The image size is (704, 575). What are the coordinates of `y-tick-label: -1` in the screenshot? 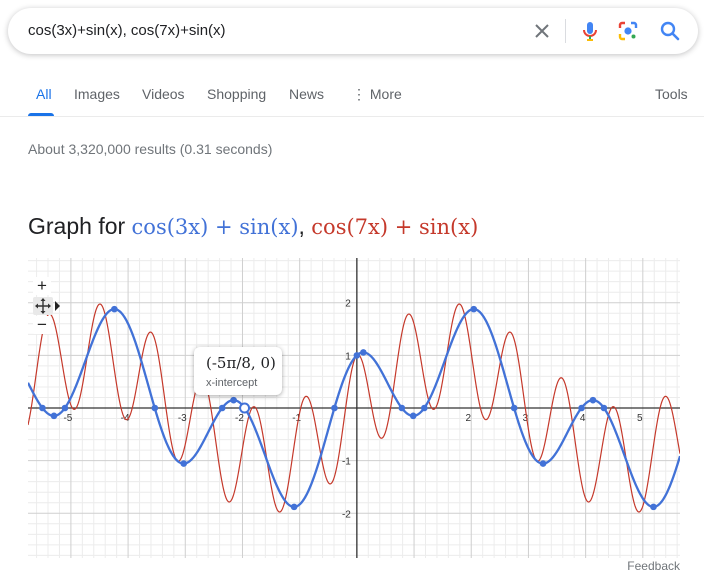 It's located at (346, 462).